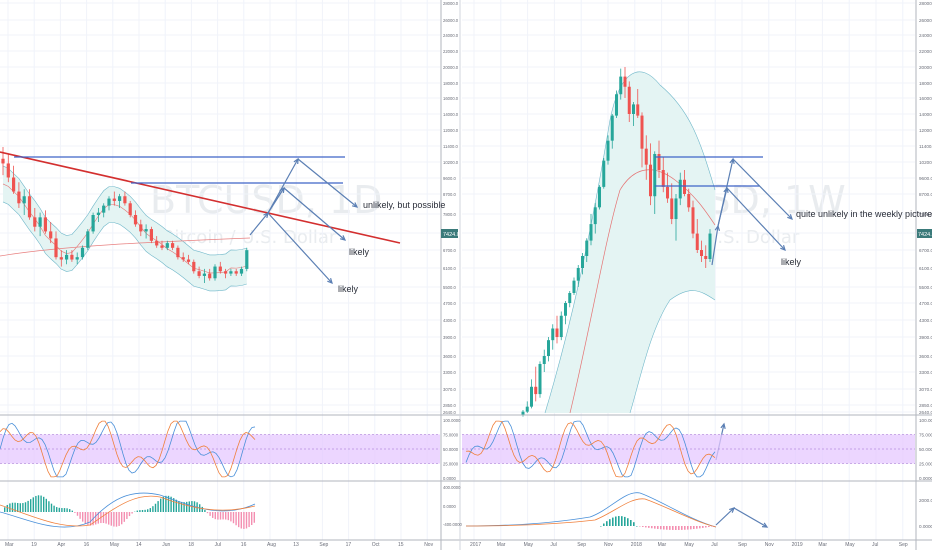 The width and height of the screenshot is (932, 555). Describe the element at coordinates (166, 545) in the screenshot. I see `daily-time-label: Jun` at that location.